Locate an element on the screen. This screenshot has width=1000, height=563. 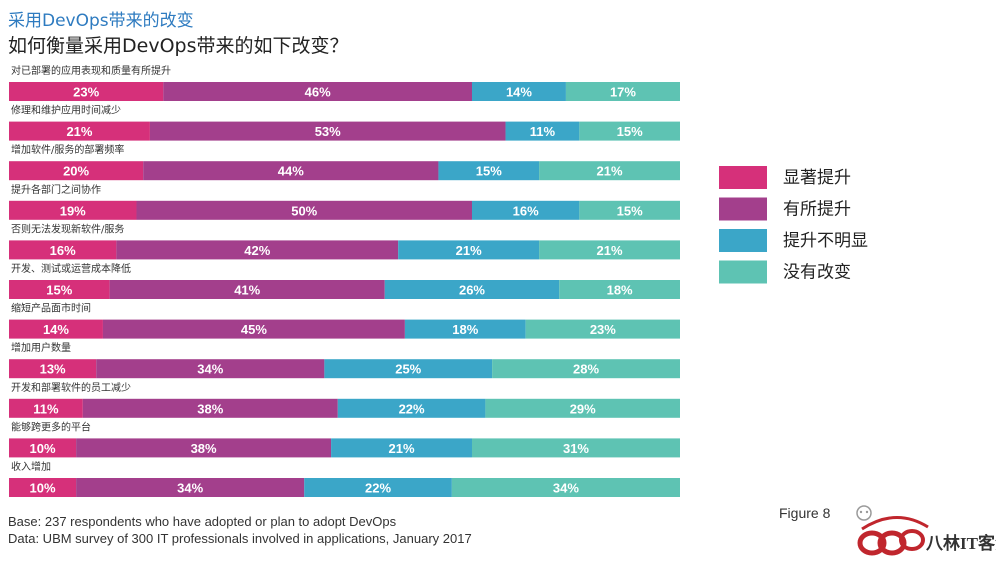
category-label: 否则无法发现新软件/服务 is located at coordinates (67, 228).